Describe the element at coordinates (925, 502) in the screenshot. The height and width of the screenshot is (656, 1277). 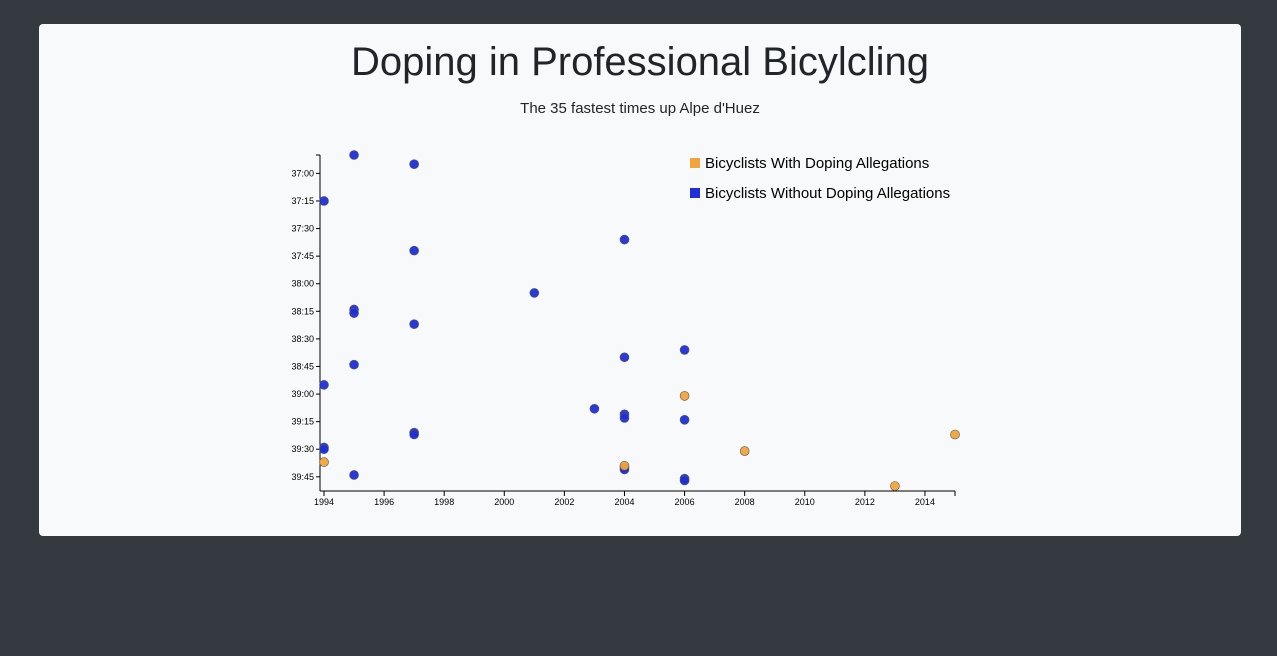
I see `x-tick-label: 2014` at that location.